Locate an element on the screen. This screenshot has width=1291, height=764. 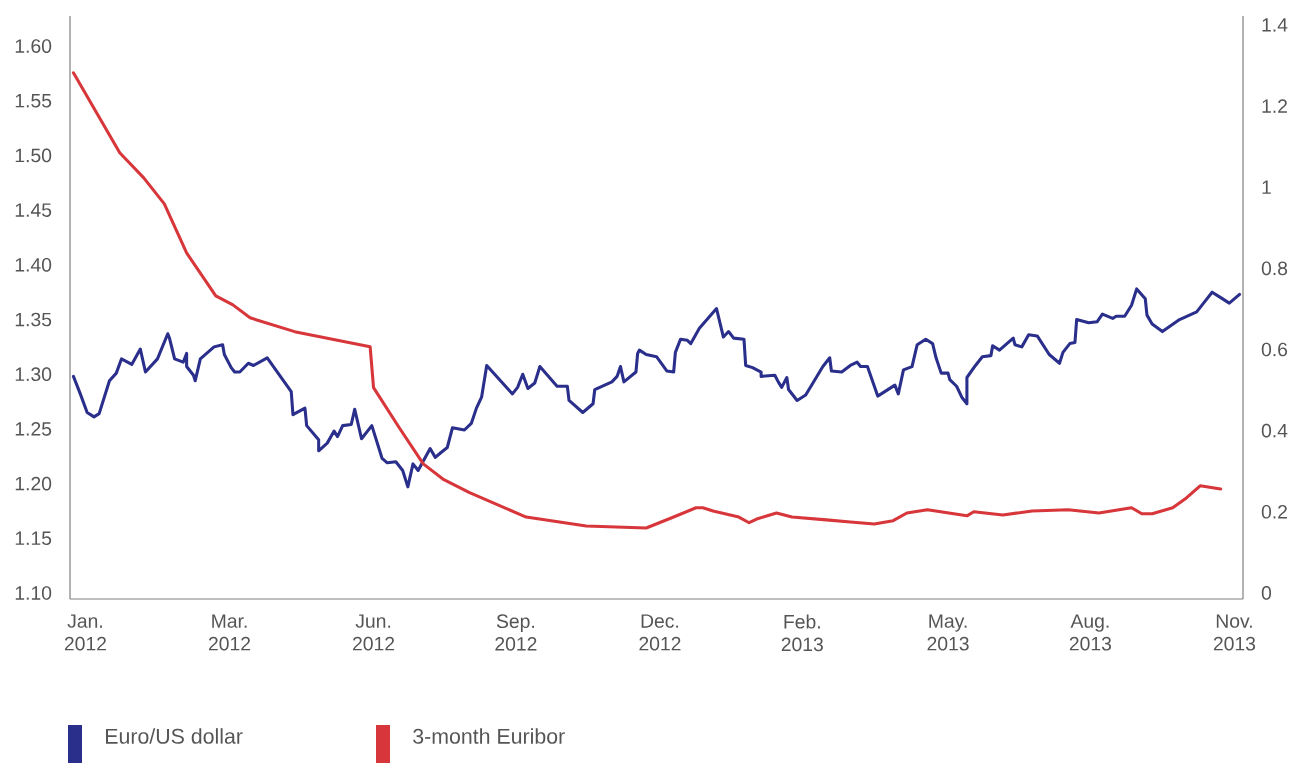
y-tick-label: 1.15 is located at coordinates (33, 538).